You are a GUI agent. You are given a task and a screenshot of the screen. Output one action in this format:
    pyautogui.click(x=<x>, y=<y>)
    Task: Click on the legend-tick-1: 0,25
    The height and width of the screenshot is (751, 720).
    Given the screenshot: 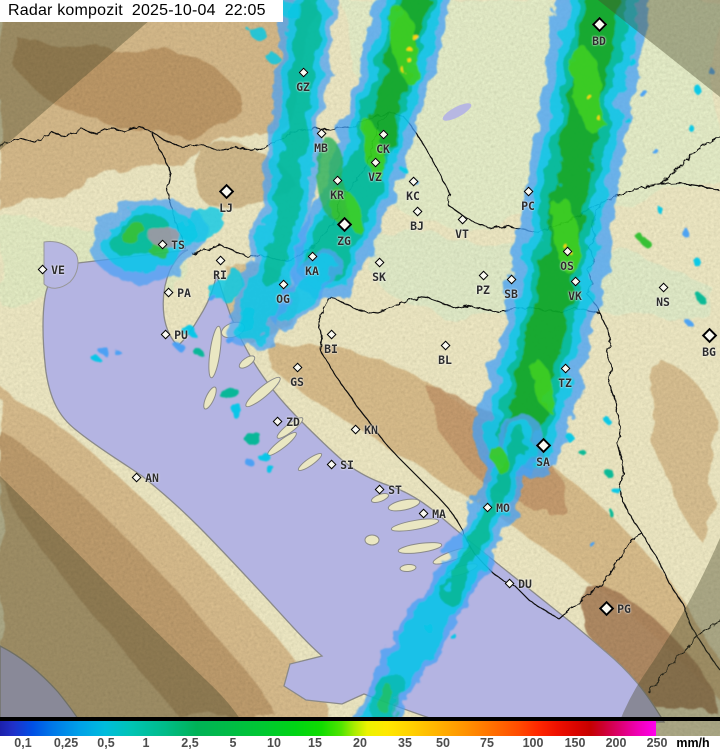 What is the action you would take?
    pyautogui.click(x=66, y=743)
    